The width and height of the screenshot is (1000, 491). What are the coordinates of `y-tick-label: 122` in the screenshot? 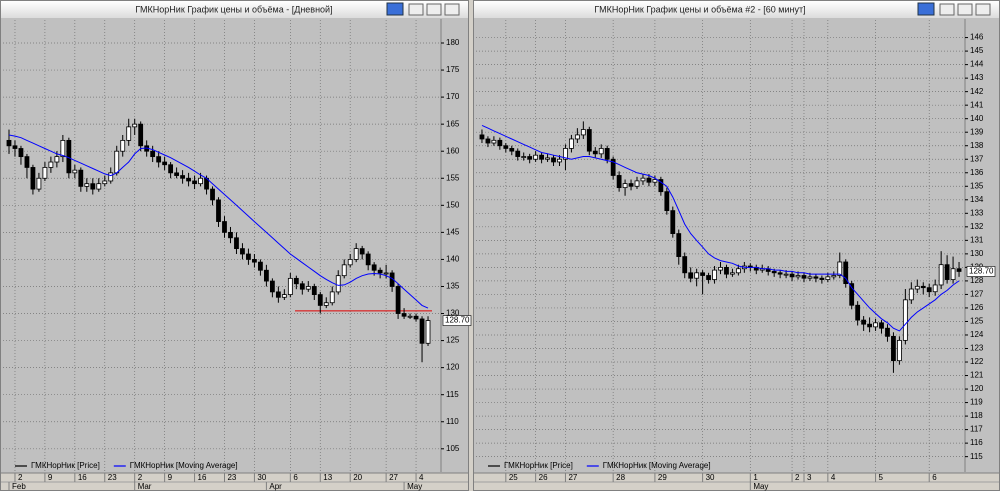 It's located at (977, 361).